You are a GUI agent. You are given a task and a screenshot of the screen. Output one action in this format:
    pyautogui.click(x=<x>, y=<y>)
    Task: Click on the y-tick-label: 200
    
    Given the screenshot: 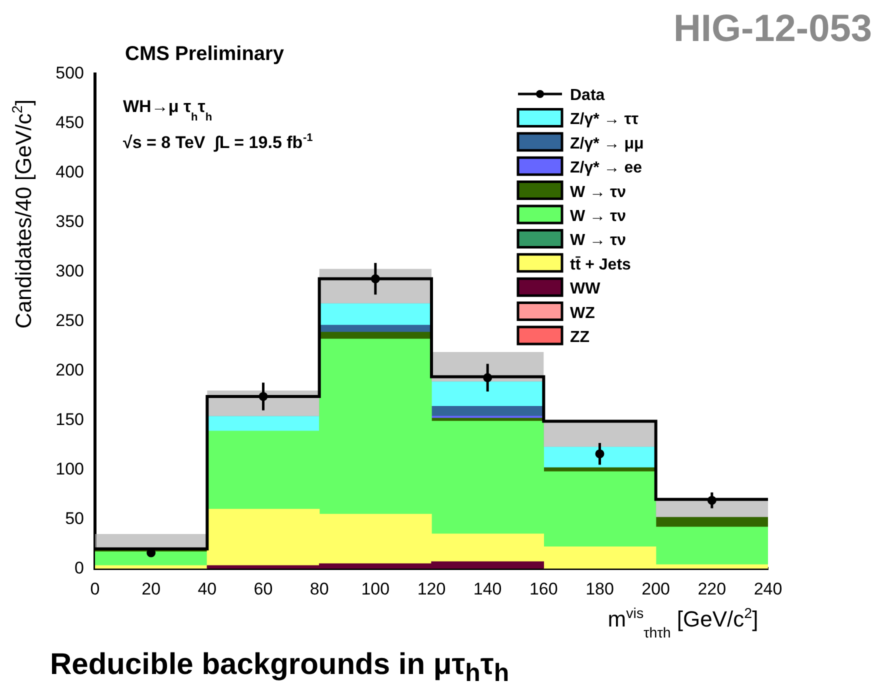 What is the action you would take?
    pyautogui.click(x=70, y=370)
    